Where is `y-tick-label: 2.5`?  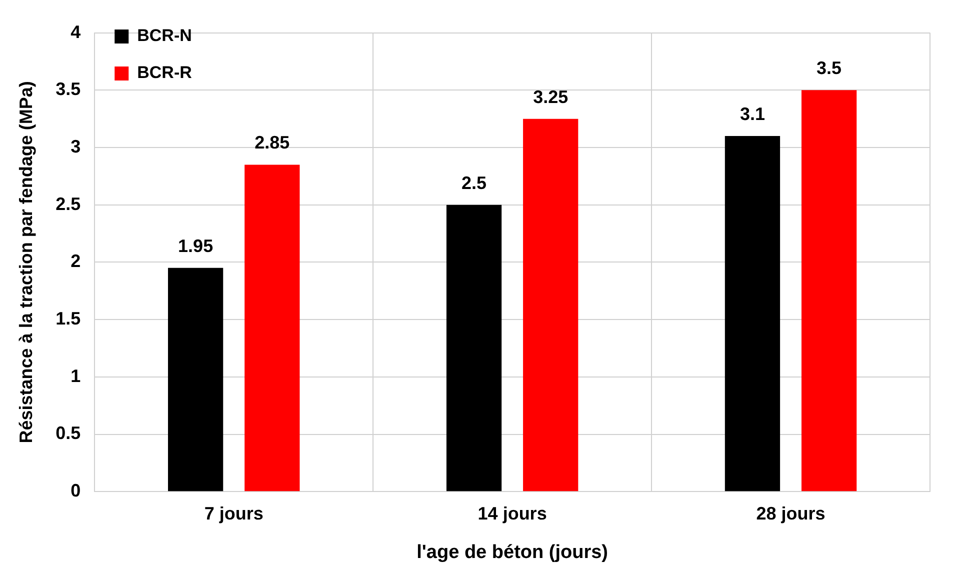 y-tick-label: 2.5 is located at coordinates (68, 204).